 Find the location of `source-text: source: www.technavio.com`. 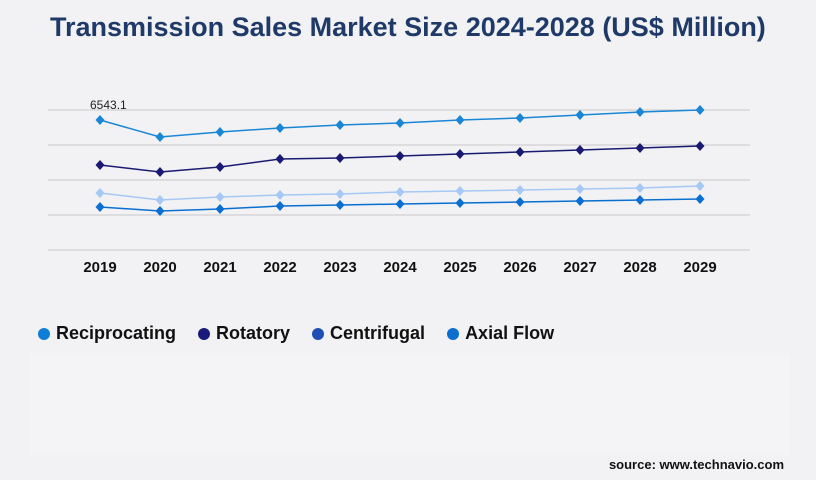

source-text: source: www.technavio.com is located at coordinates (696, 464).